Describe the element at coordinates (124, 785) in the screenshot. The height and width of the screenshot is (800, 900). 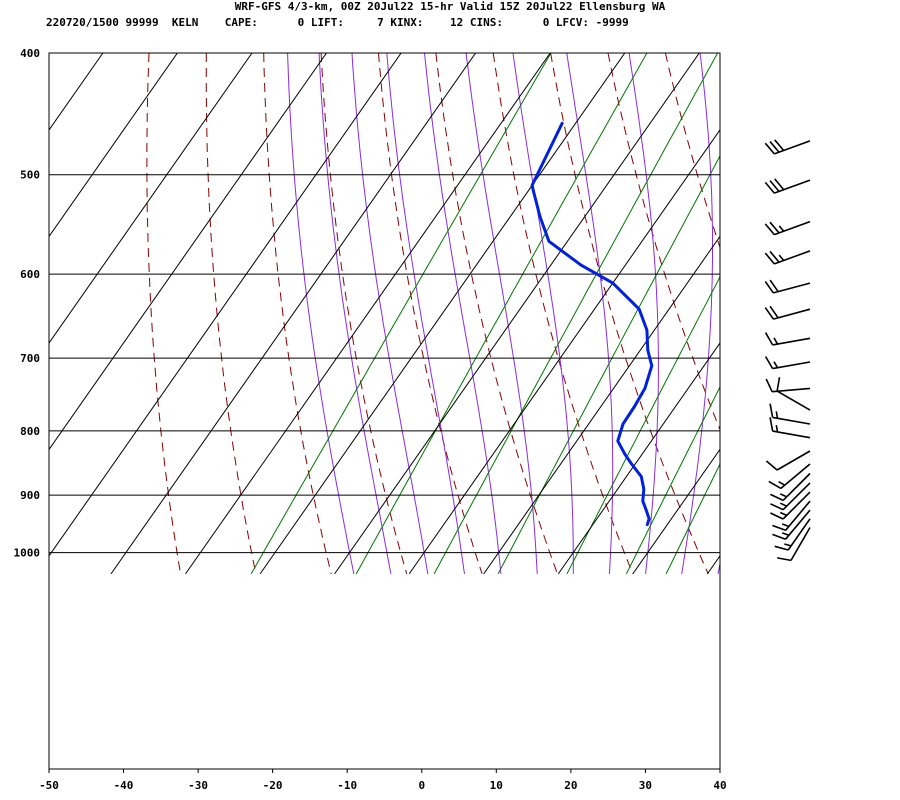
I see `x-tick-label: -40` at that location.